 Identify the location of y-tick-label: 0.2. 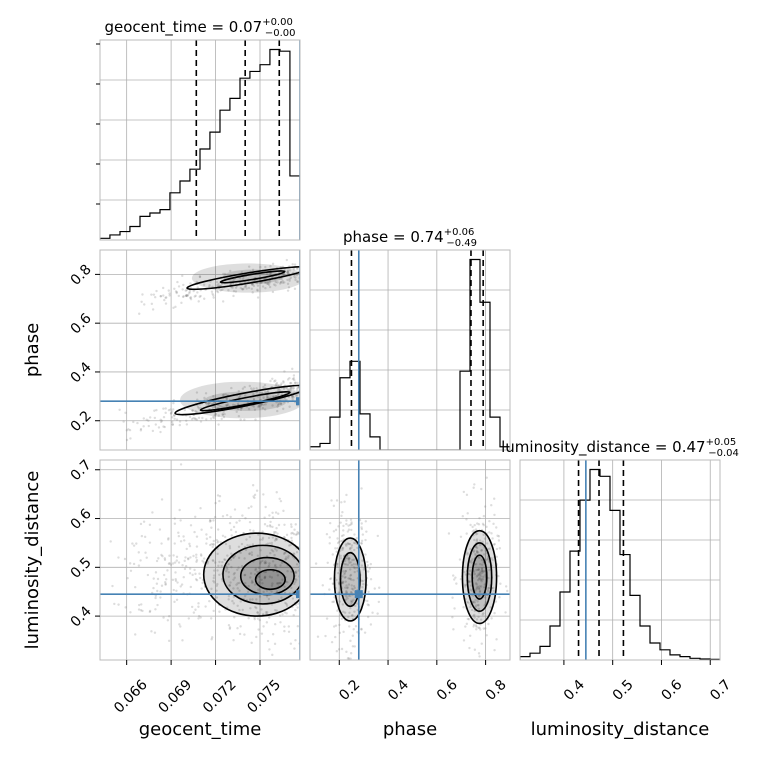
(81, 421).